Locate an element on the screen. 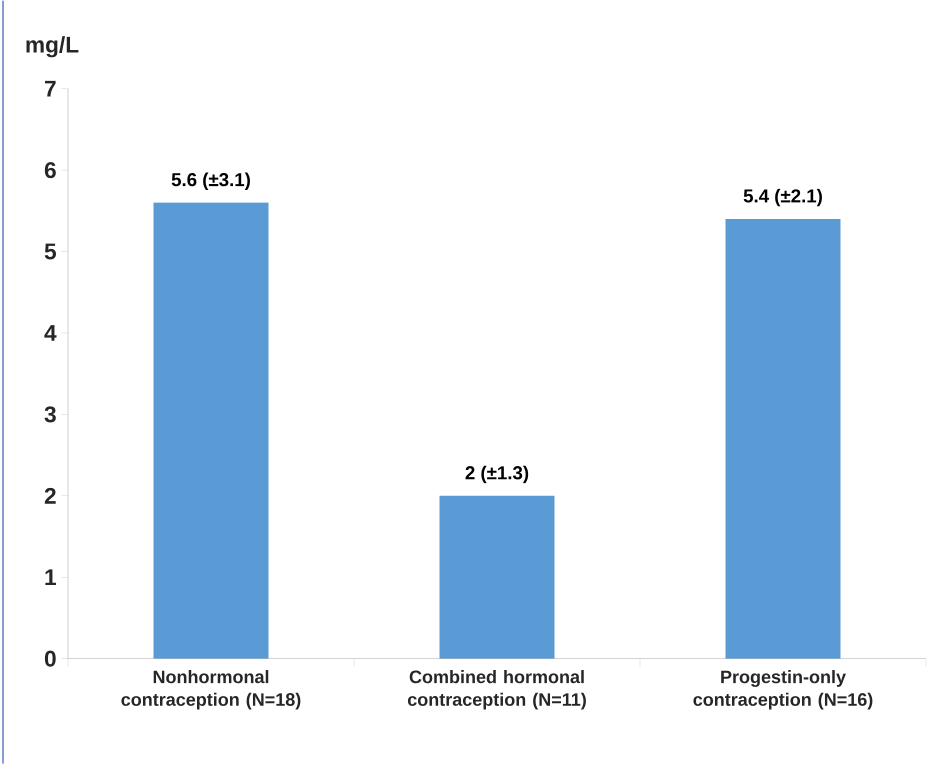 This screenshot has width=927, height=764. y-tick-label: 0 is located at coordinates (50, 658).